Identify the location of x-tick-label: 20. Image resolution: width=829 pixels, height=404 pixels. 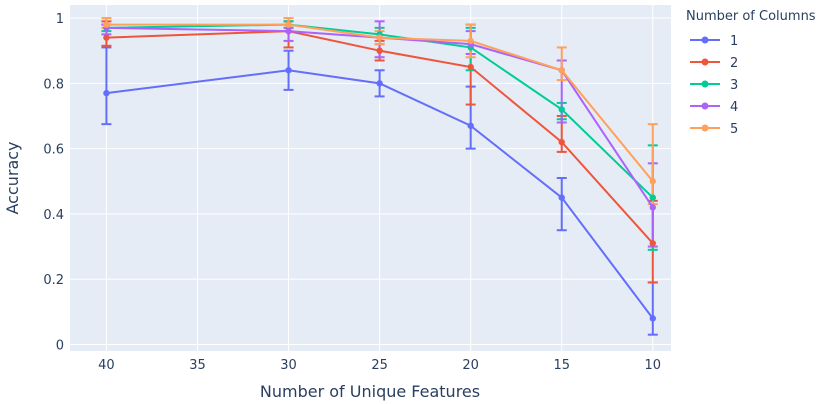
(470, 365).